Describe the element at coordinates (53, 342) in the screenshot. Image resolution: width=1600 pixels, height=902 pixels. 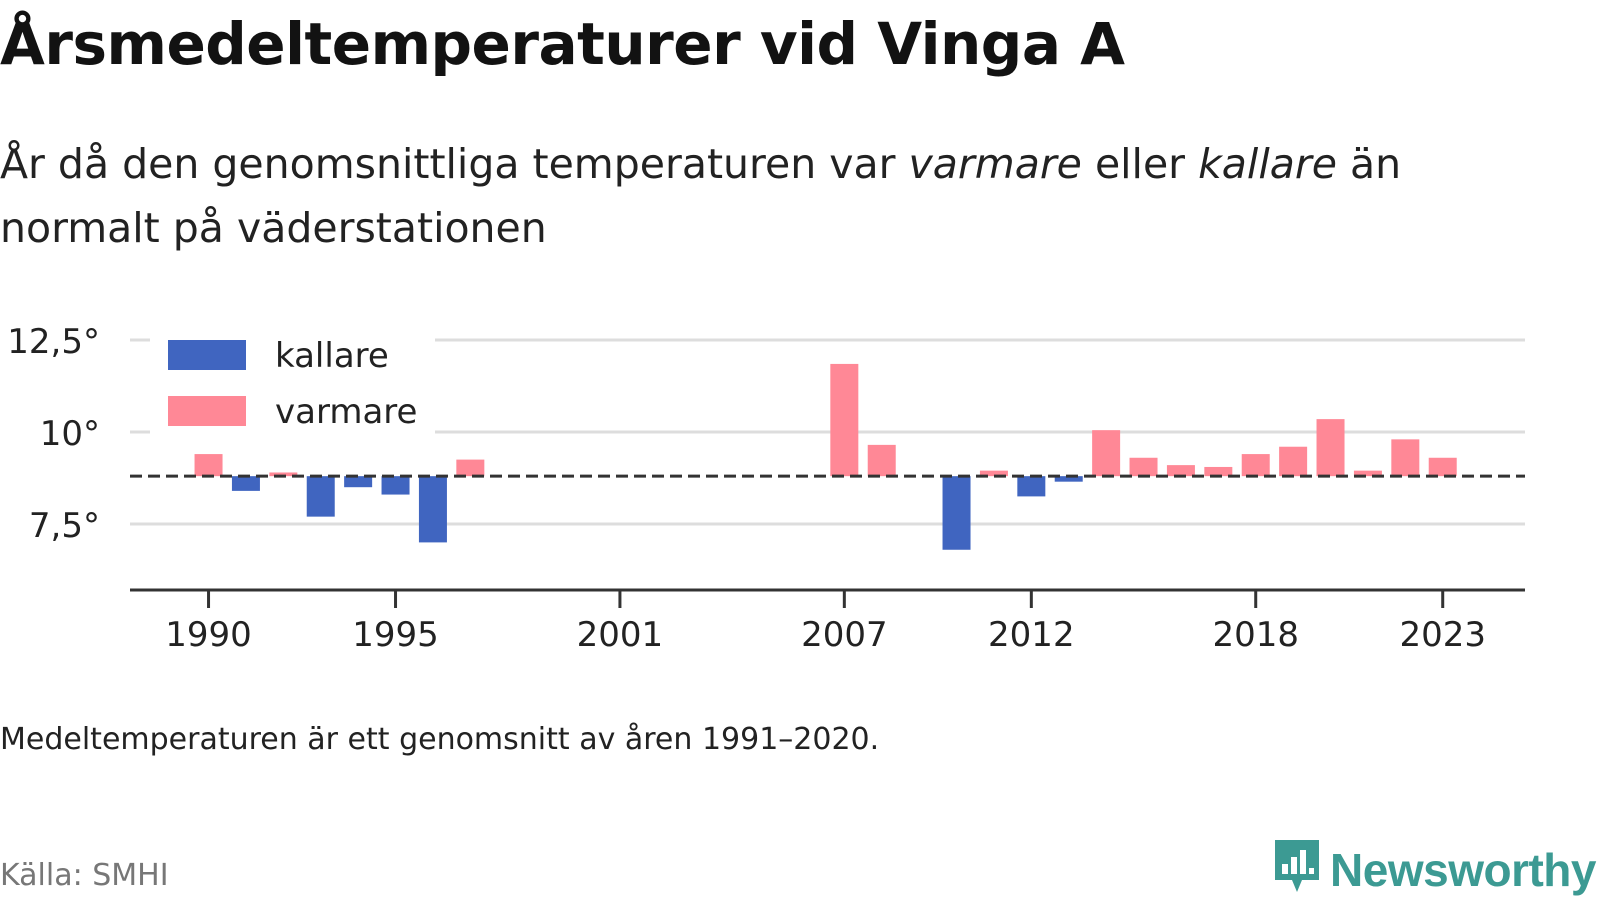
I see `y-tick-label: 12,5°` at that location.